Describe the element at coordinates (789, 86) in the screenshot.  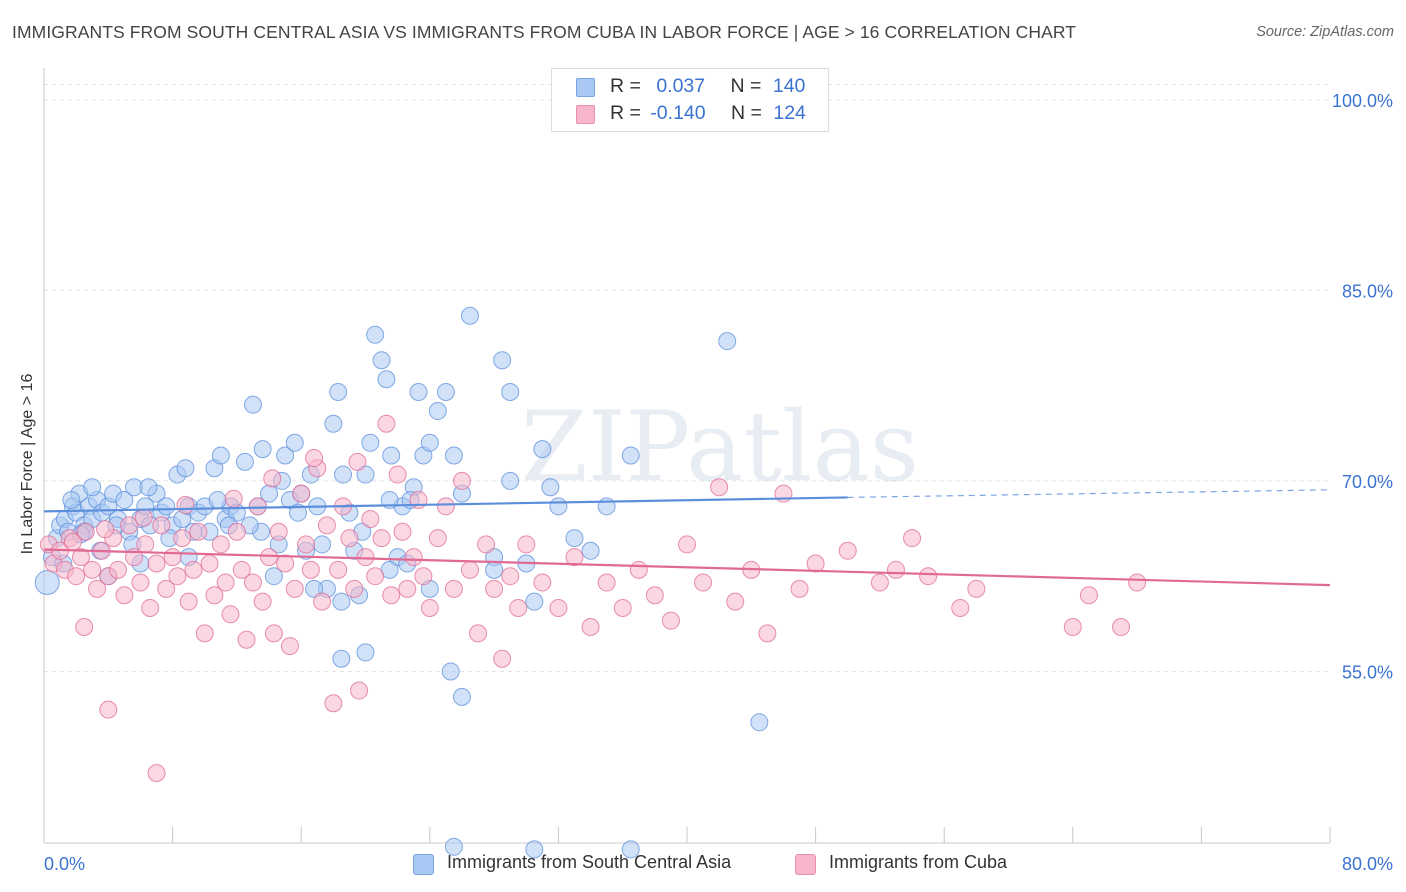
I see `legend-n-value: 140` at that location.